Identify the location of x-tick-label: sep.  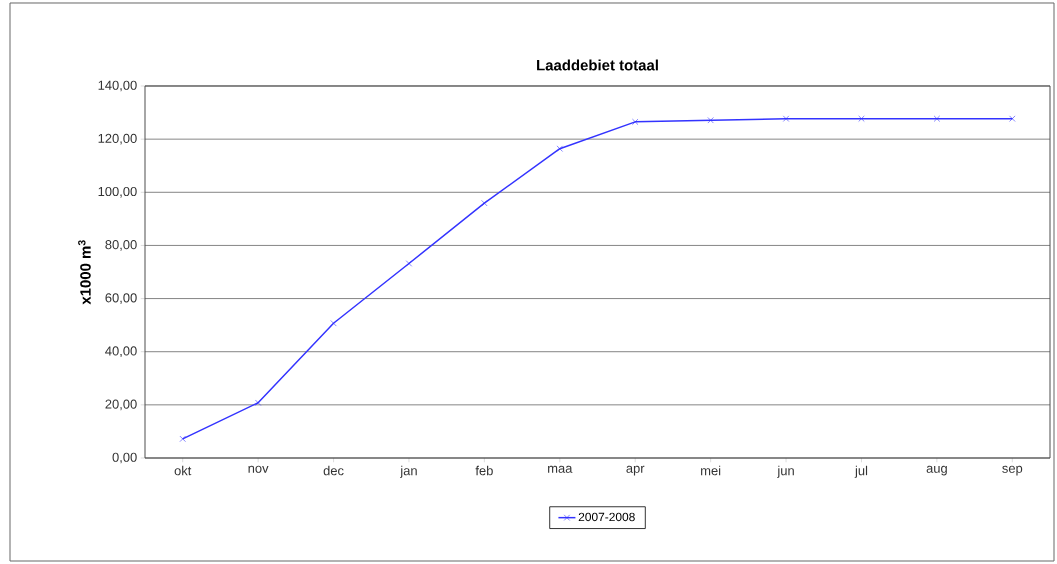
(1012, 470).